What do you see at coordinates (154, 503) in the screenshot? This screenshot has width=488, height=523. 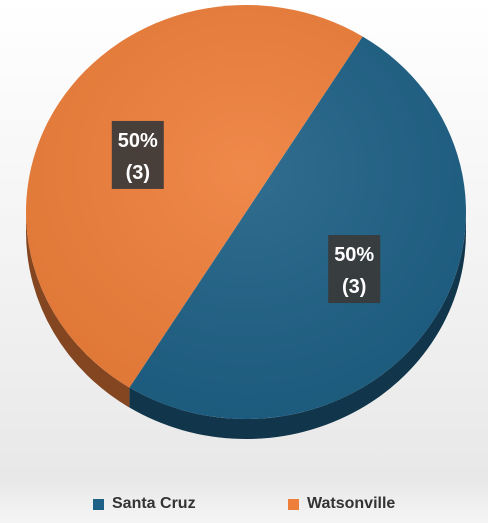 I see `legend-label-santa-cruz: Santa Cruz` at bounding box center [154, 503].